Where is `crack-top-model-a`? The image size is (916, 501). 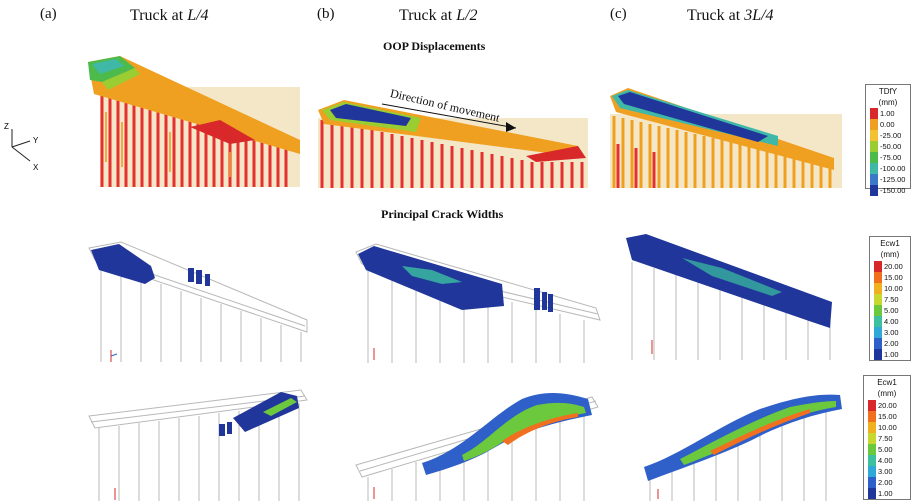
crack-top-model-a is located at coordinates (198, 301).